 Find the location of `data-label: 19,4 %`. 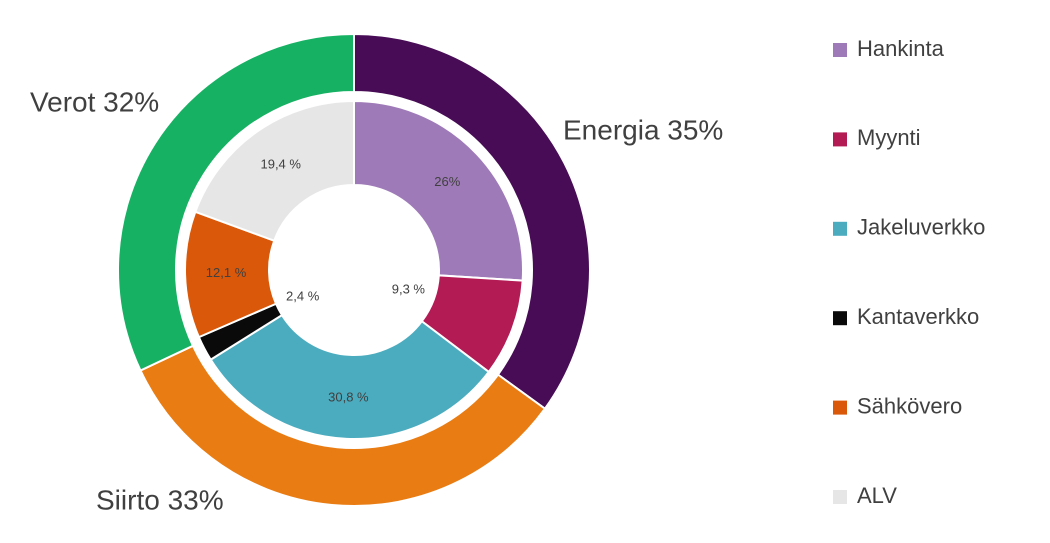

data-label: 19,4 % is located at coordinates (280, 163).